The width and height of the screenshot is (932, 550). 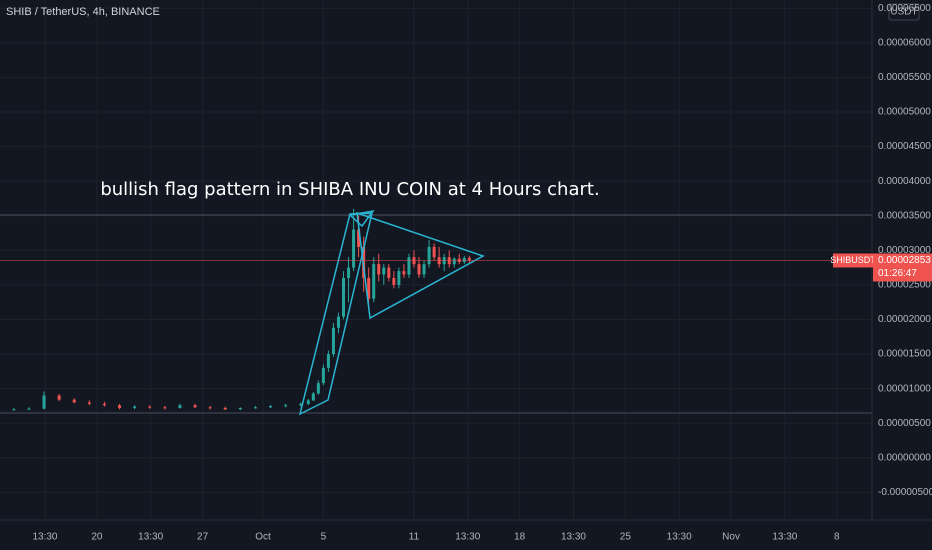 What do you see at coordinates (904, 181) in the screenshot?
I see `y-tick-label: 0.00004000` at bounding box center [904, 181].